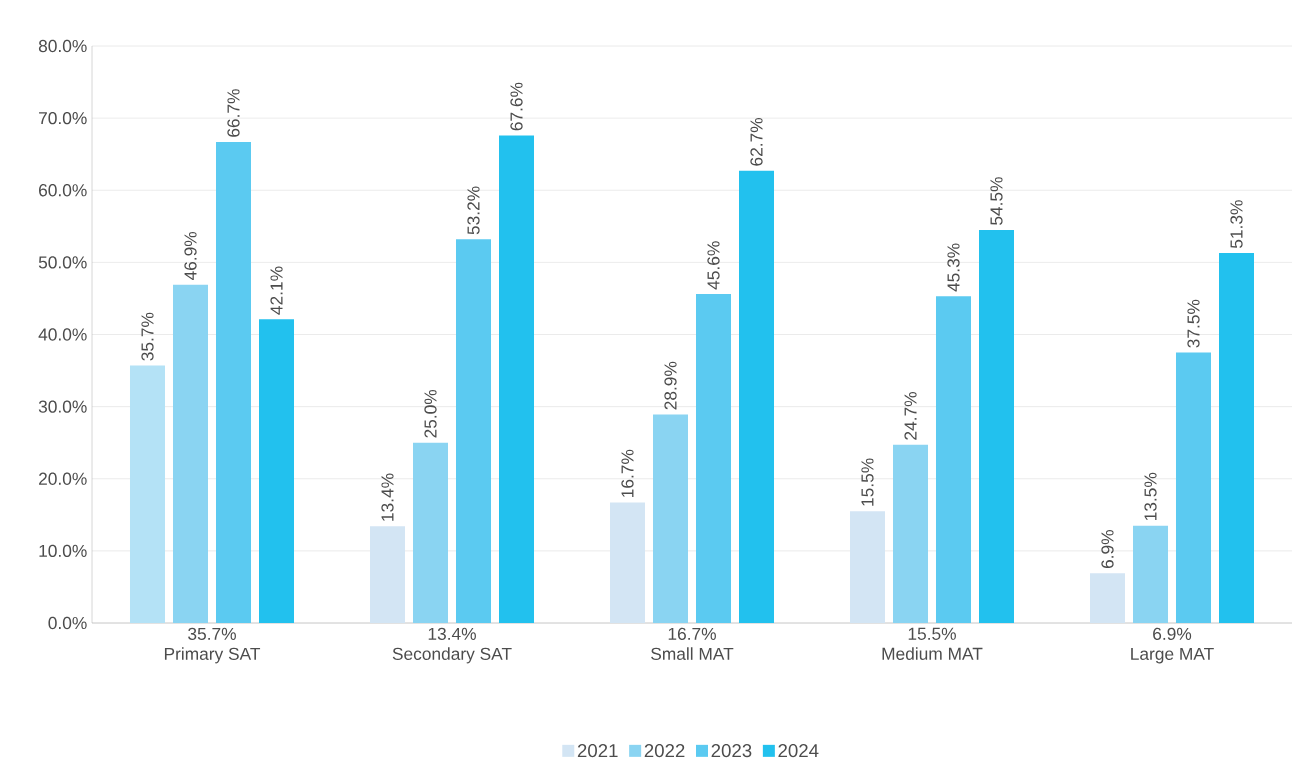 This screenshot has height=758, width=1297. What do you see at coordinates (867, 482) in the screenshot?
I see `data-label: 15.5%` at bounding box center [867, 482].